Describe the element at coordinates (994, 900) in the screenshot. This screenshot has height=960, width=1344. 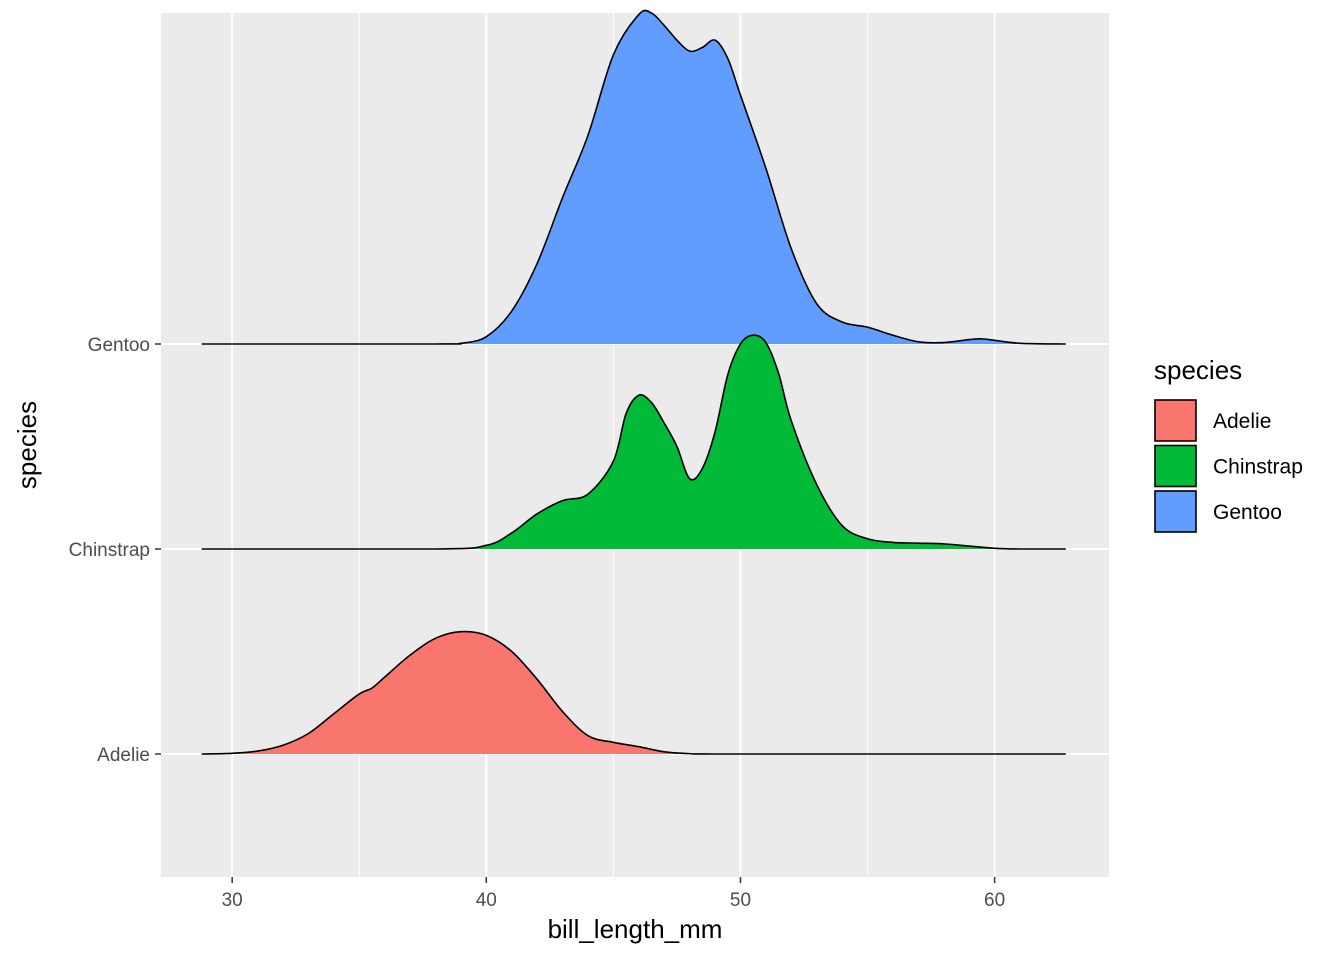
I see `x-tick-label: 60` at that location.